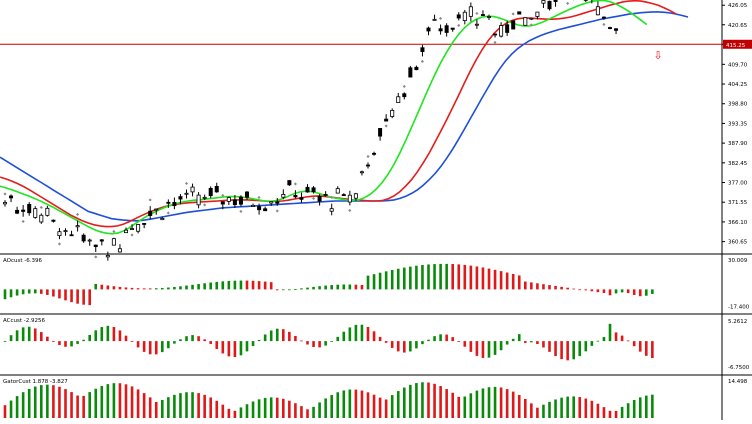 Image resolution: width=752 pixels, height=424 pixels. Describe the element at coordinates (738, 65) in the screenshot. I see `y-tick-label: 409.70` at that location.